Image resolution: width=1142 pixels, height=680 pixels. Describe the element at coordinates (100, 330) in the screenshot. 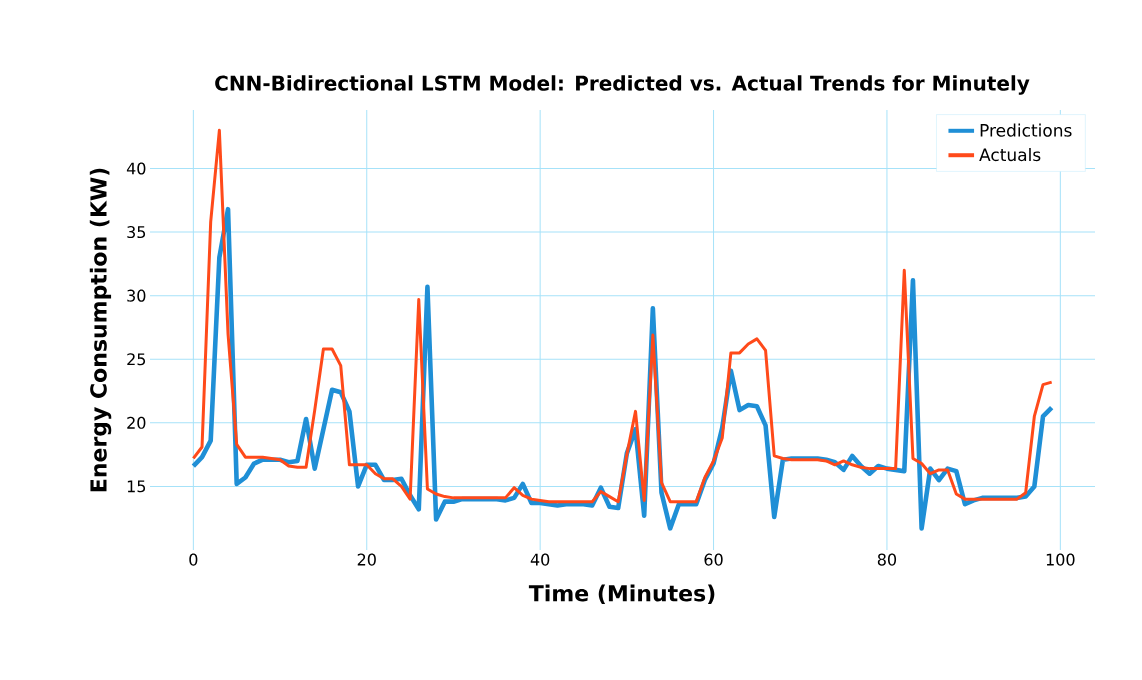

I see `y-axis-title: Energy Consumption (KW)` at that location.